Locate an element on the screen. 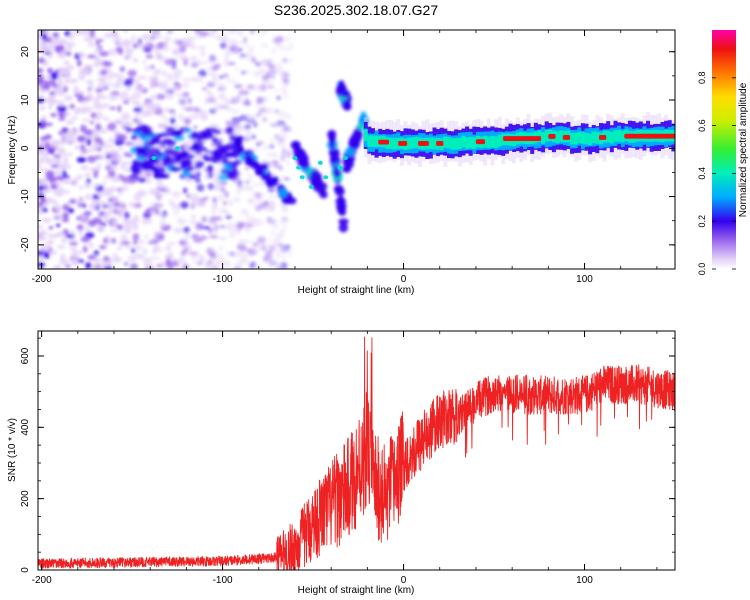 The width and height of the screenshot is (750, 600). heatmap-cyan-spot is located at coordinates (320, 162).